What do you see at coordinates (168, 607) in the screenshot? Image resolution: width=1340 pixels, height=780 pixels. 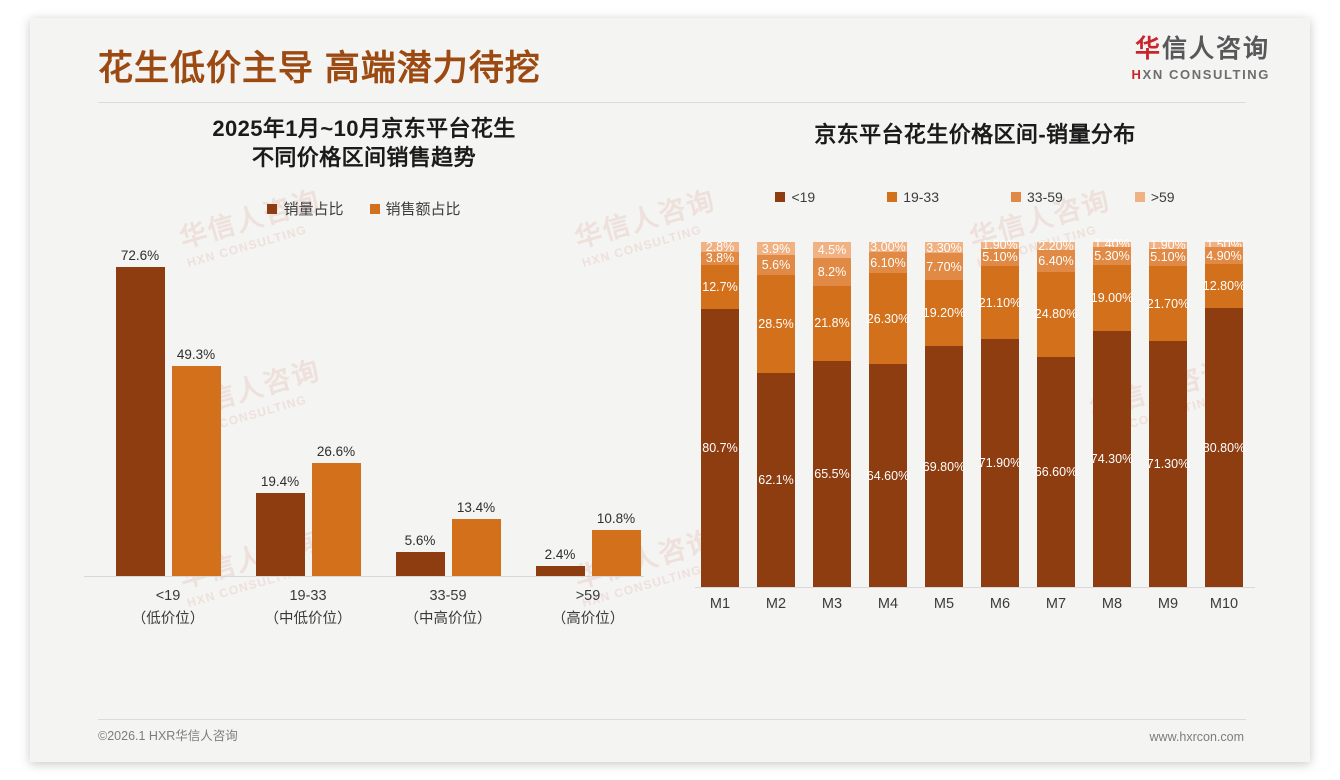 I see `x-axis-label: <19 （低价位）` at bounding box center [168, 607].